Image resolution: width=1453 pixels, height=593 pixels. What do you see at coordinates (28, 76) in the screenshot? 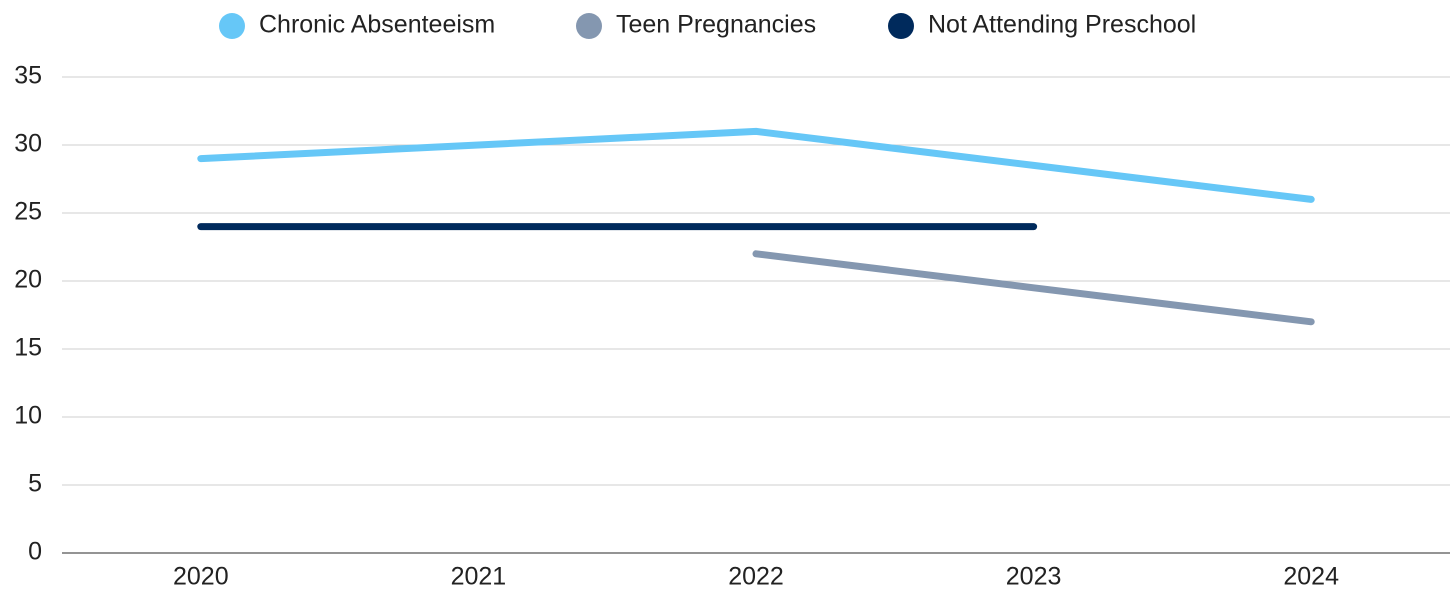
I see `y-tick-label: 35` at bounding box center [28, 76].